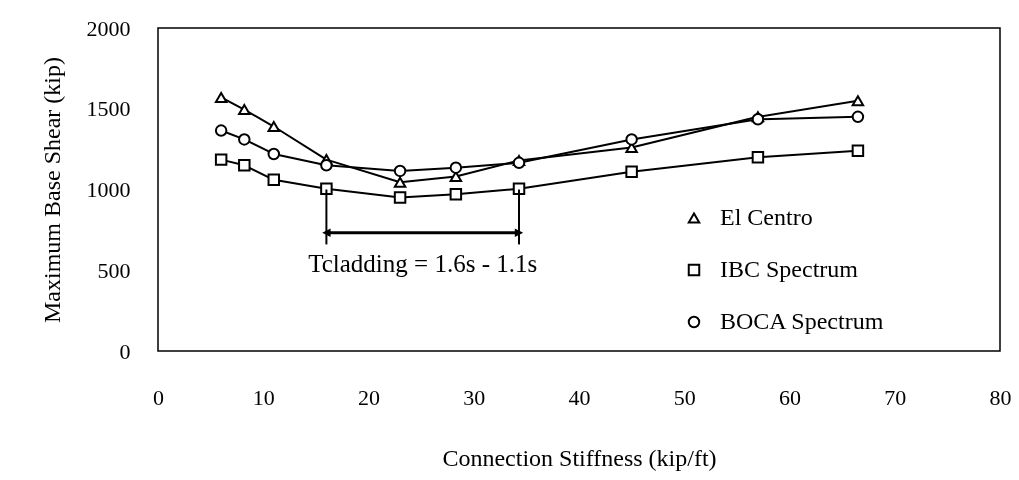 This screenshot has width=1019, height=480. Describe the element at coordinates (579, 397) in the screenshot. I see `x-tick-label: 40` at that location.